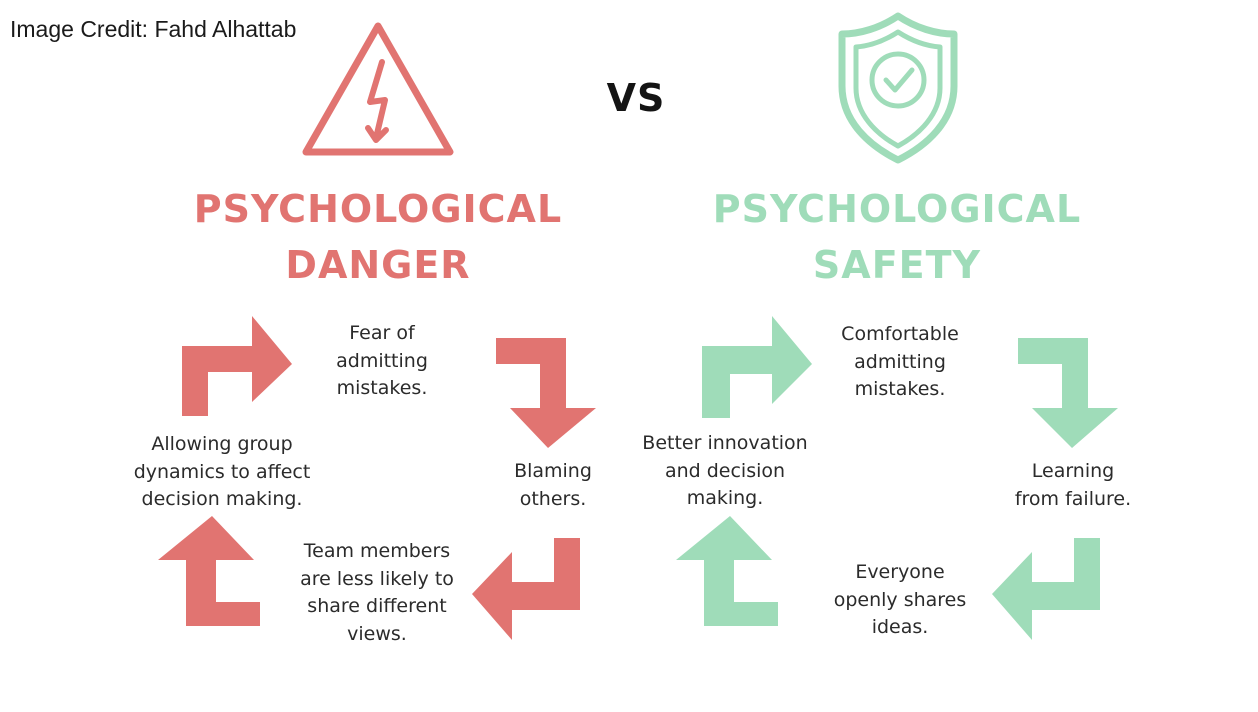  What do you see at coordinates (897, 237) in the screenshot?
I see `safety-title: PSYCHOLOGICAL SAFETY` at bounding box center [897, 237].